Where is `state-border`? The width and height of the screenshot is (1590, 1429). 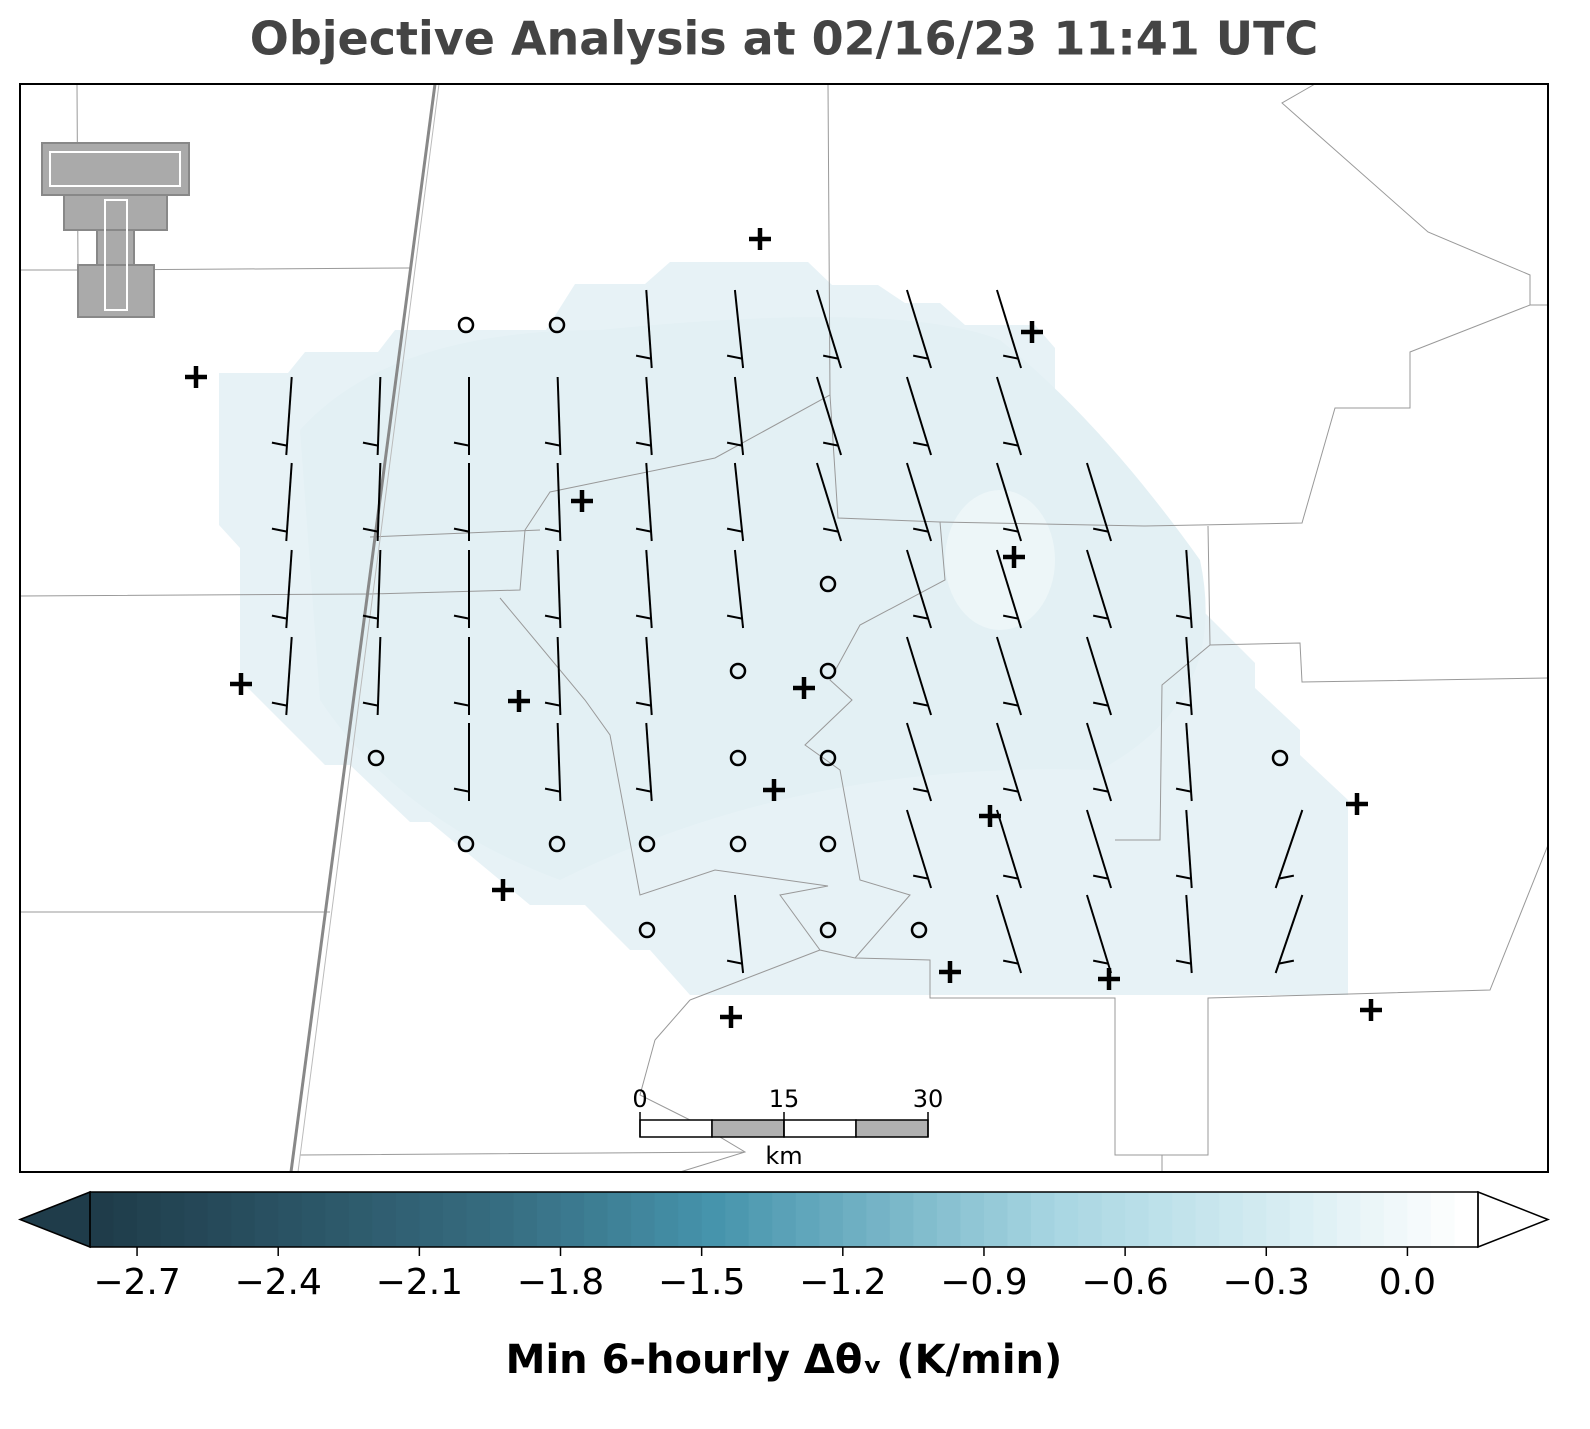
state-border is located at coordinates (368, 628).